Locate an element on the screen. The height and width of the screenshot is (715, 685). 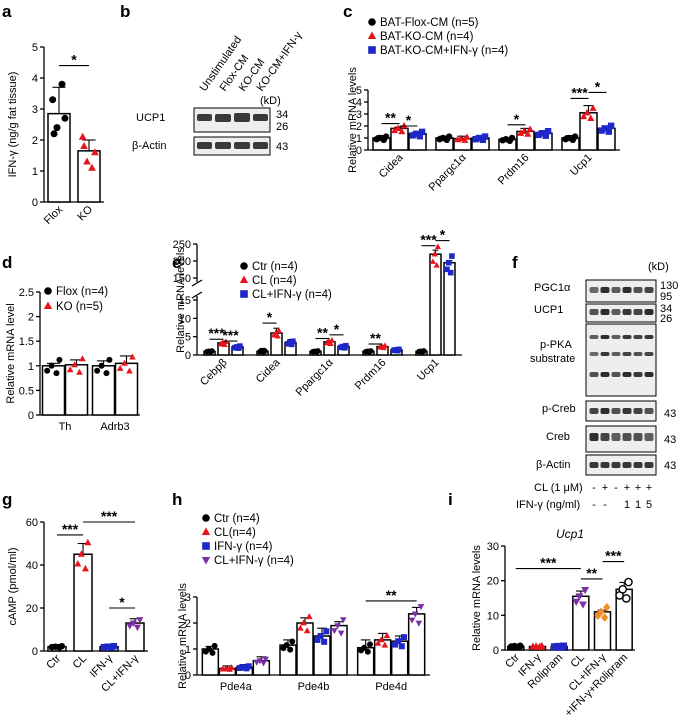
blot-f-marker-pcreb-43: 43 is located at coordinates (670, 414).